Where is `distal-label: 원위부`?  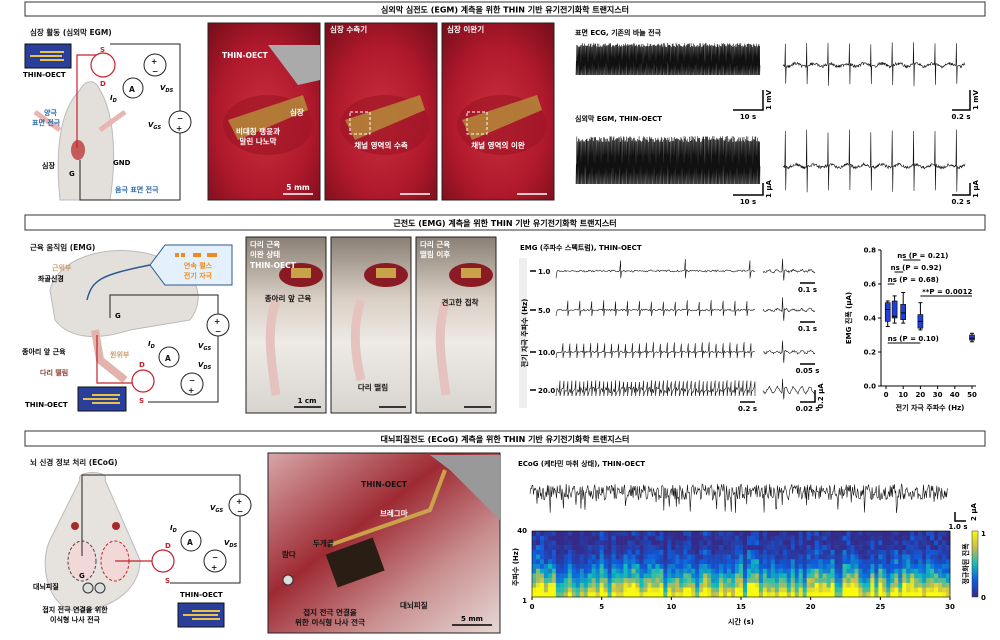 distal-label: 원위부 is located at coordinates (120, 354).